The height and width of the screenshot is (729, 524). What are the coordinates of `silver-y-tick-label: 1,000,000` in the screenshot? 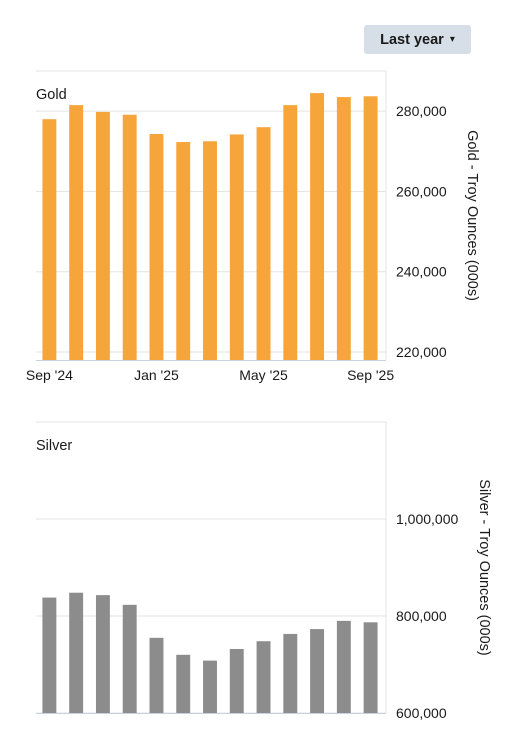 It's located at (427, 519).